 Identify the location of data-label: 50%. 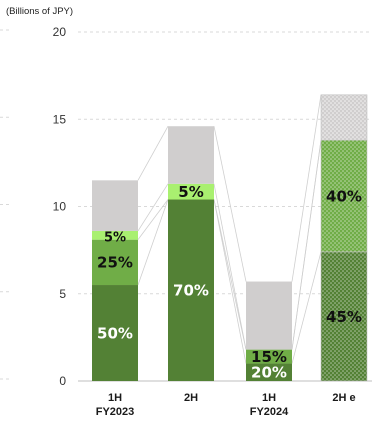
(115, 333).